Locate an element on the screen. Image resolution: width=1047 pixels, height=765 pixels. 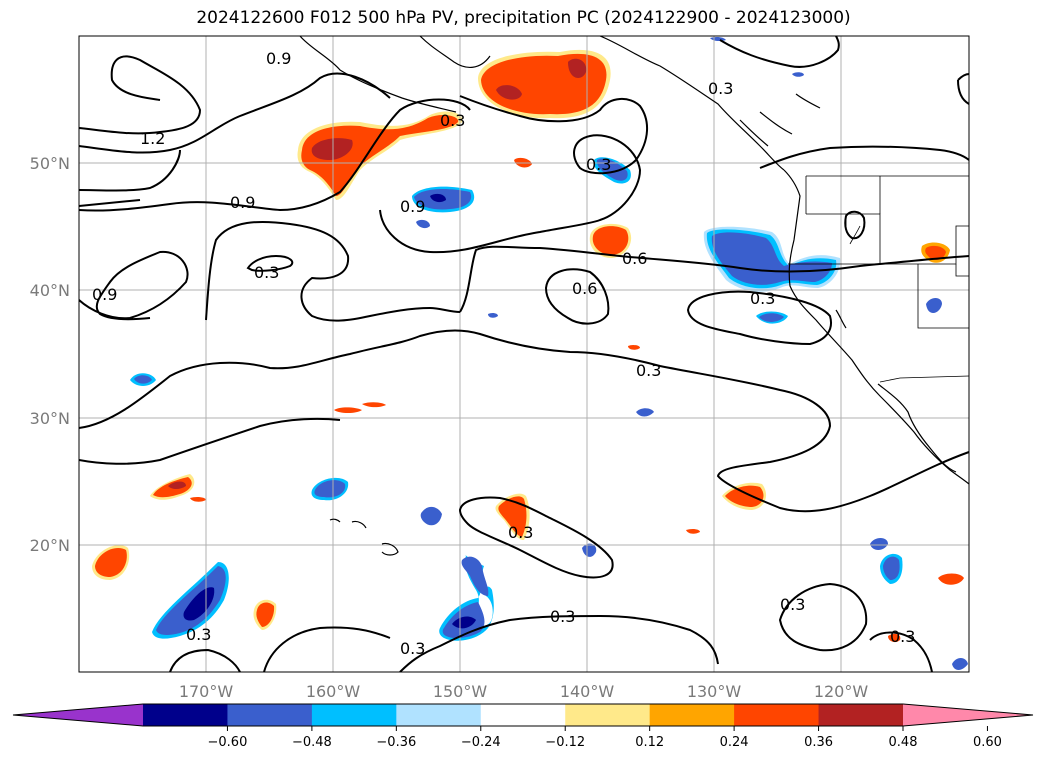
colorbar-tick-label: −0.48 is located at coordinates (312, 742).